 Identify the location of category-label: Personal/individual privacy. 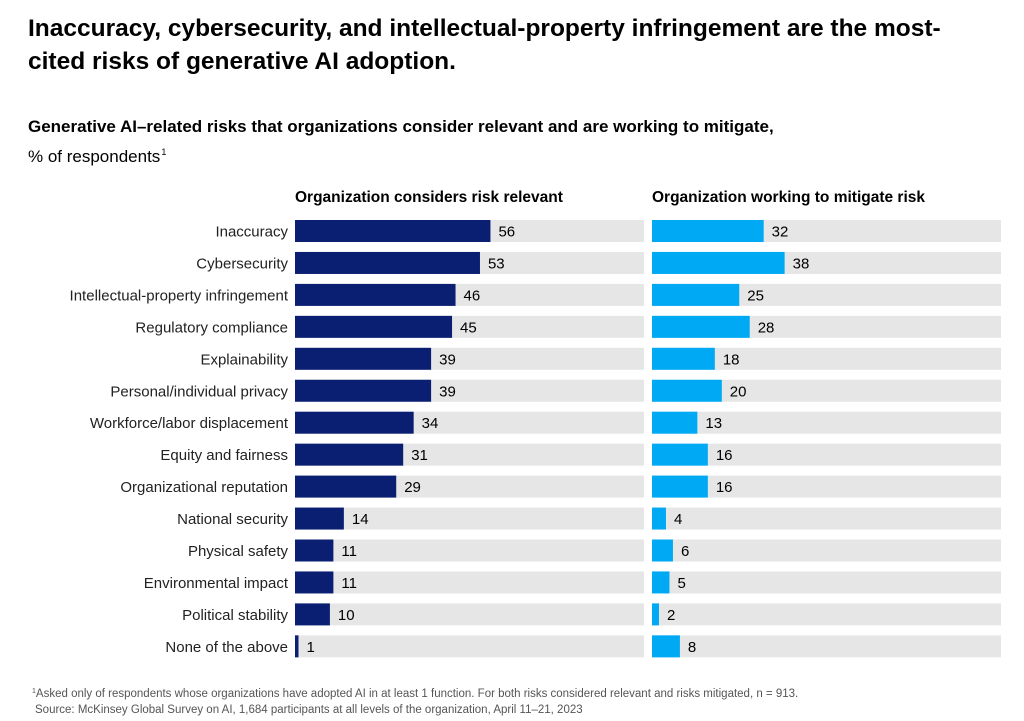
(199, 391).